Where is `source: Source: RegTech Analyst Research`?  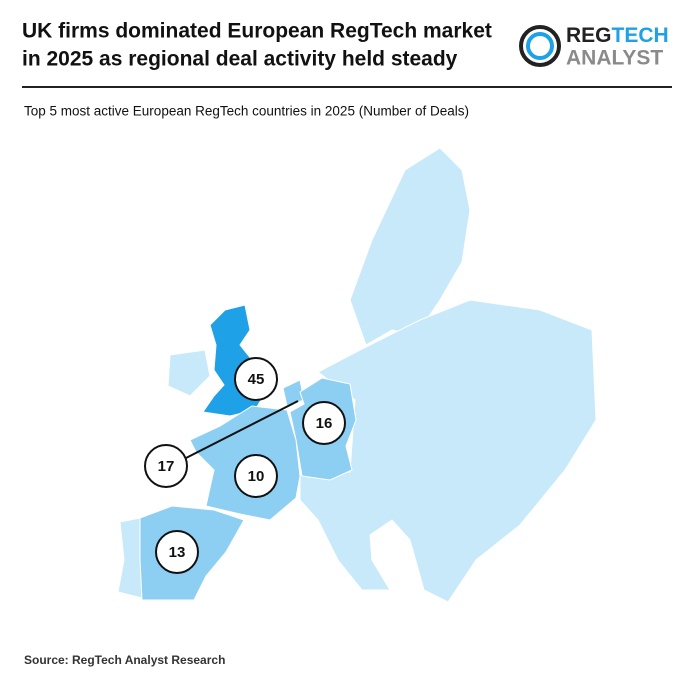 source: Source: RegTech Analyst Research is located at coordinates (124, 660).